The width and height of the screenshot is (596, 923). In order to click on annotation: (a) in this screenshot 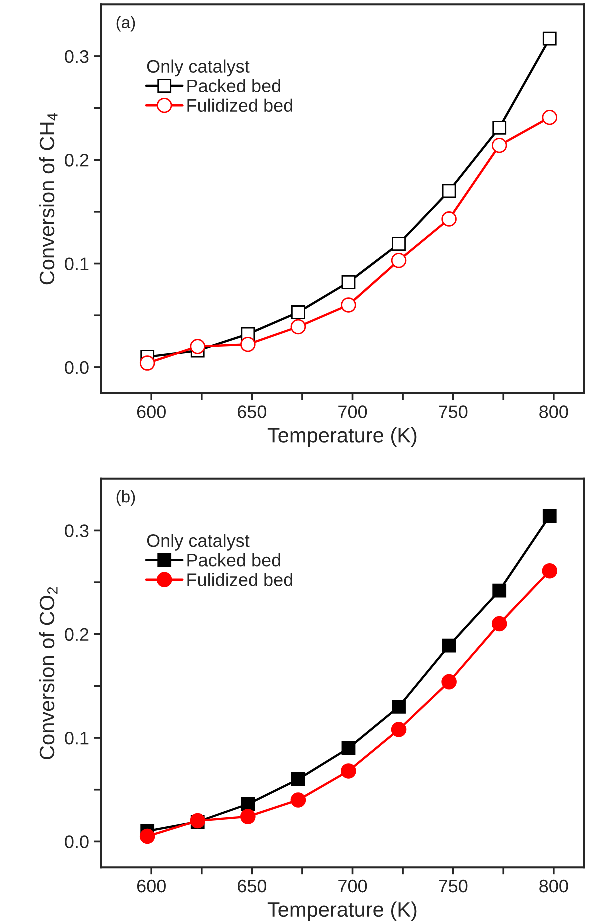, I will do `click(126, 24)`.